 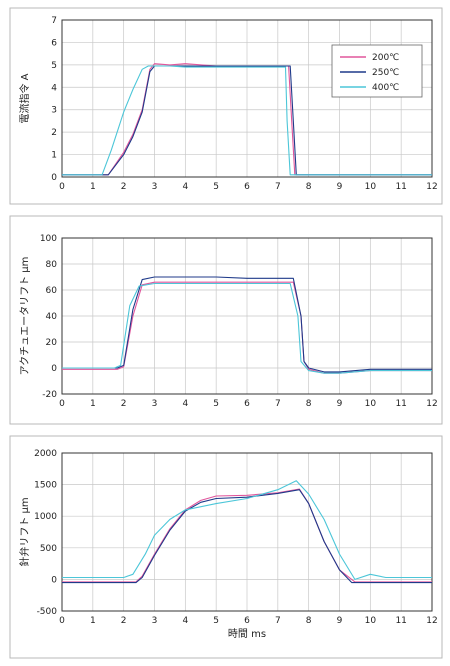 What do you see at coordinates (52, 265) in the screenshot?
I see `y-tick-label: 80` at bounding box center [52, 265].